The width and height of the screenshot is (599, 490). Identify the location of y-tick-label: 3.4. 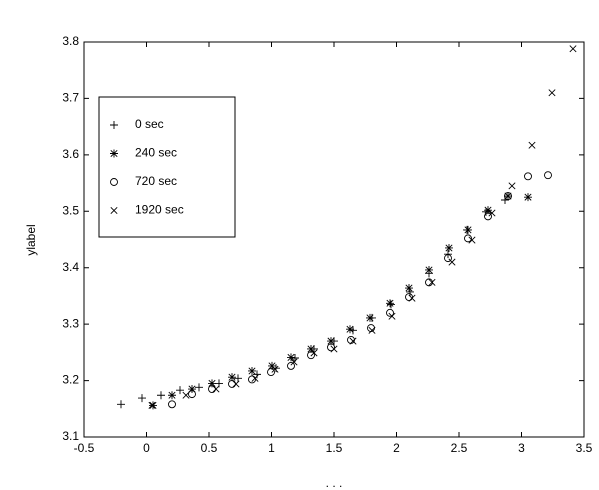
(70, 267).